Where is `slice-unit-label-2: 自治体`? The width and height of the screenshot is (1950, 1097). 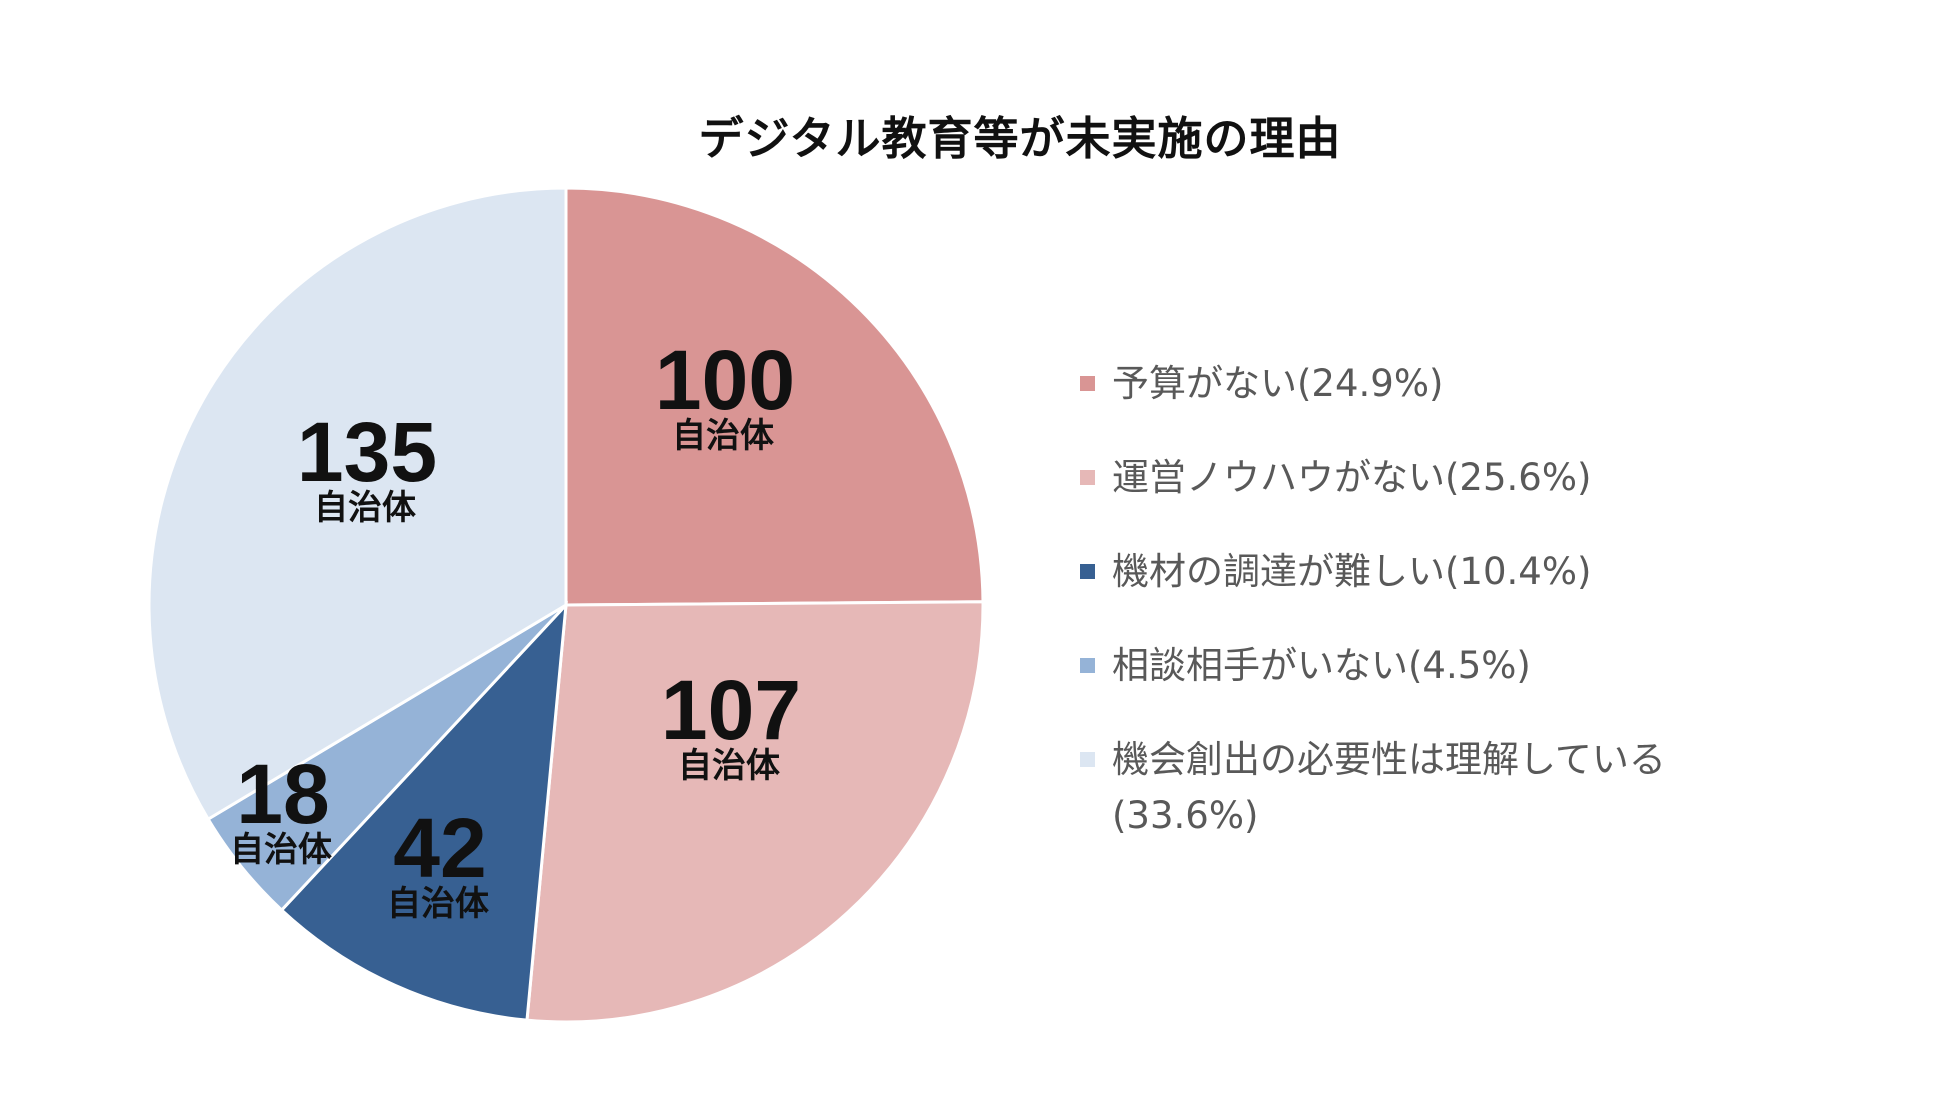
slice-unit-label-2: 自治体 is located at coordinates (729, 766).